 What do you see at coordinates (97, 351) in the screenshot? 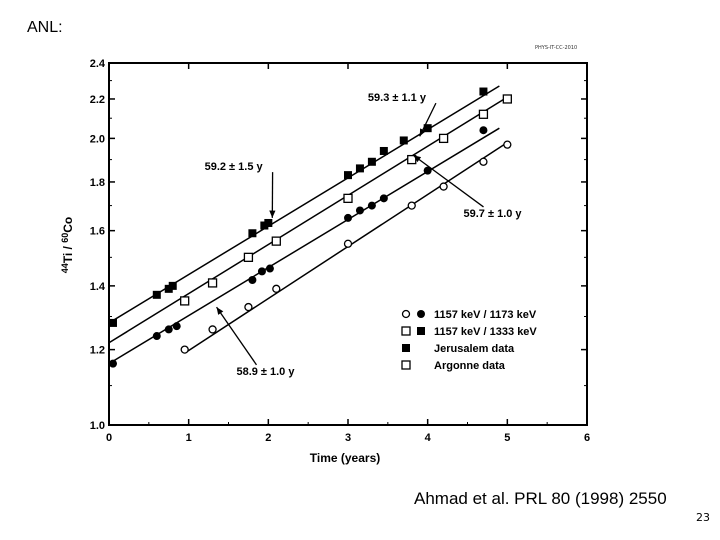
I see `y-tick-label: 1.2` at bounding box center [97, 351].